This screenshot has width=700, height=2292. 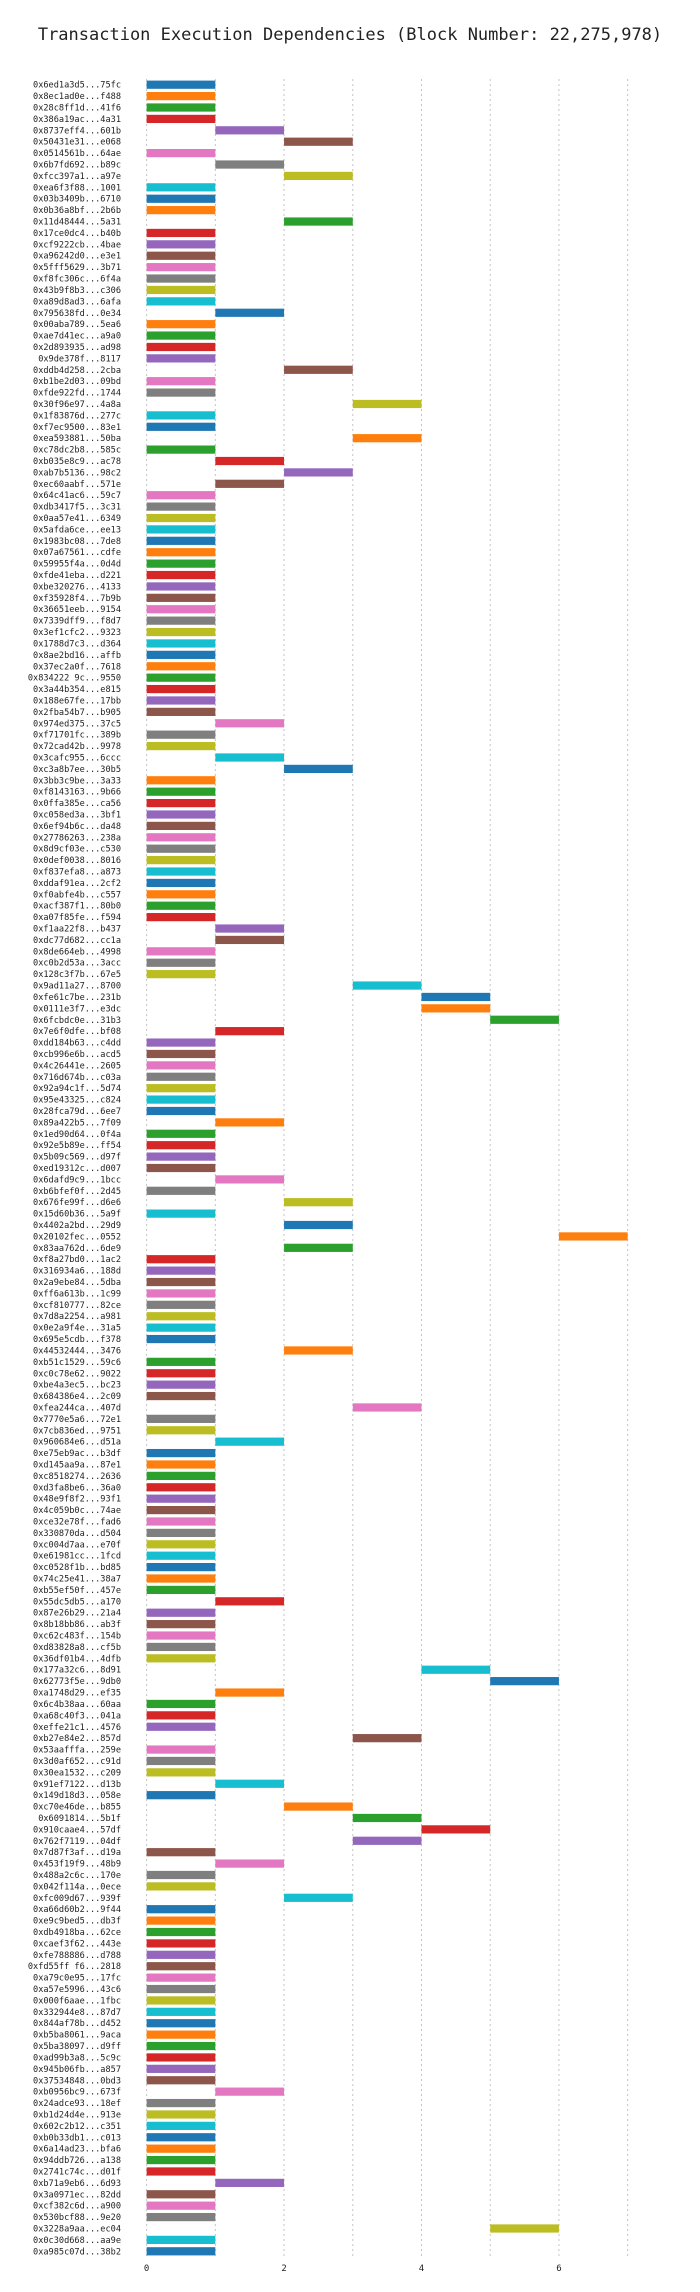 What do you see at coordinates (77, 1762) in the screenshot?
I see `tx-label: 0x3d0af652...c91d` at bounding box center [77, 1762].